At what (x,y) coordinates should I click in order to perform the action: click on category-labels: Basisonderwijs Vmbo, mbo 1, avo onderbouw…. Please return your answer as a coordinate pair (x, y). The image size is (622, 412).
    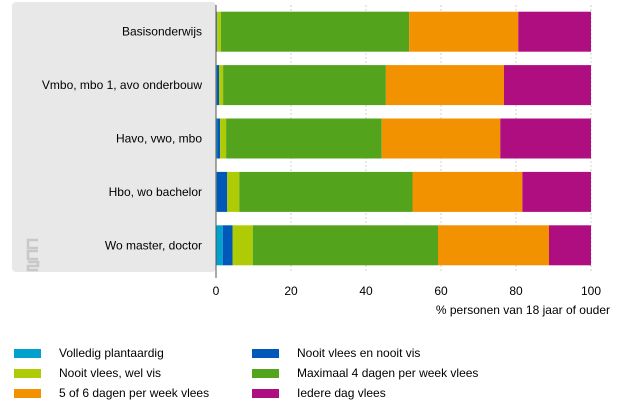
    Looking at the image, I should click on (122, 139).